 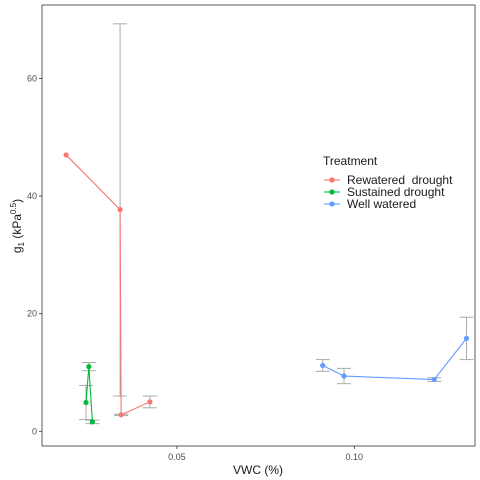 I want to click on y-axis-title-subscript: 1, so click(x=21, y=243).